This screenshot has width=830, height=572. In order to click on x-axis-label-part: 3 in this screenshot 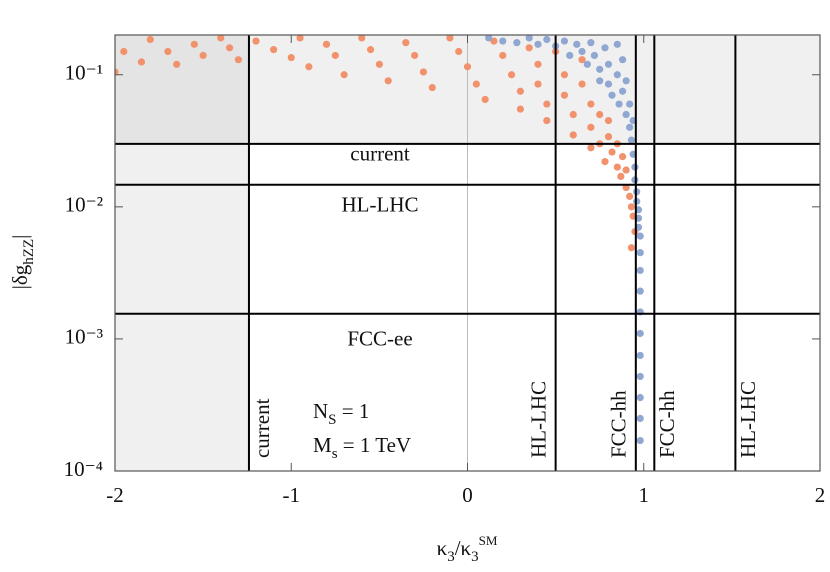, I will do `click(451, 557)`.